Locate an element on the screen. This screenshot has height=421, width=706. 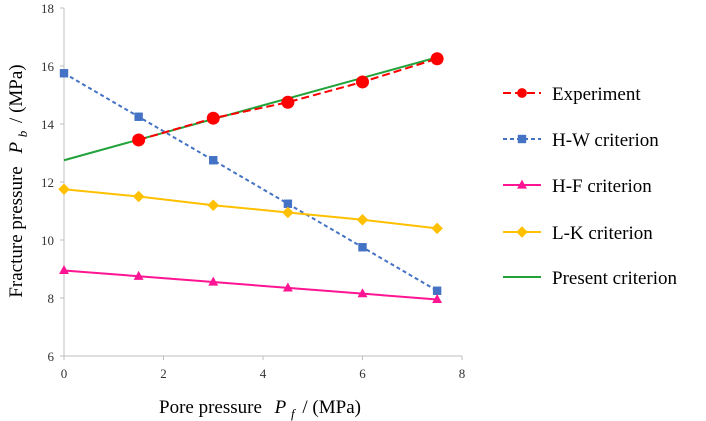
y-tick-label: 12 is located at coordinates (47, 182).